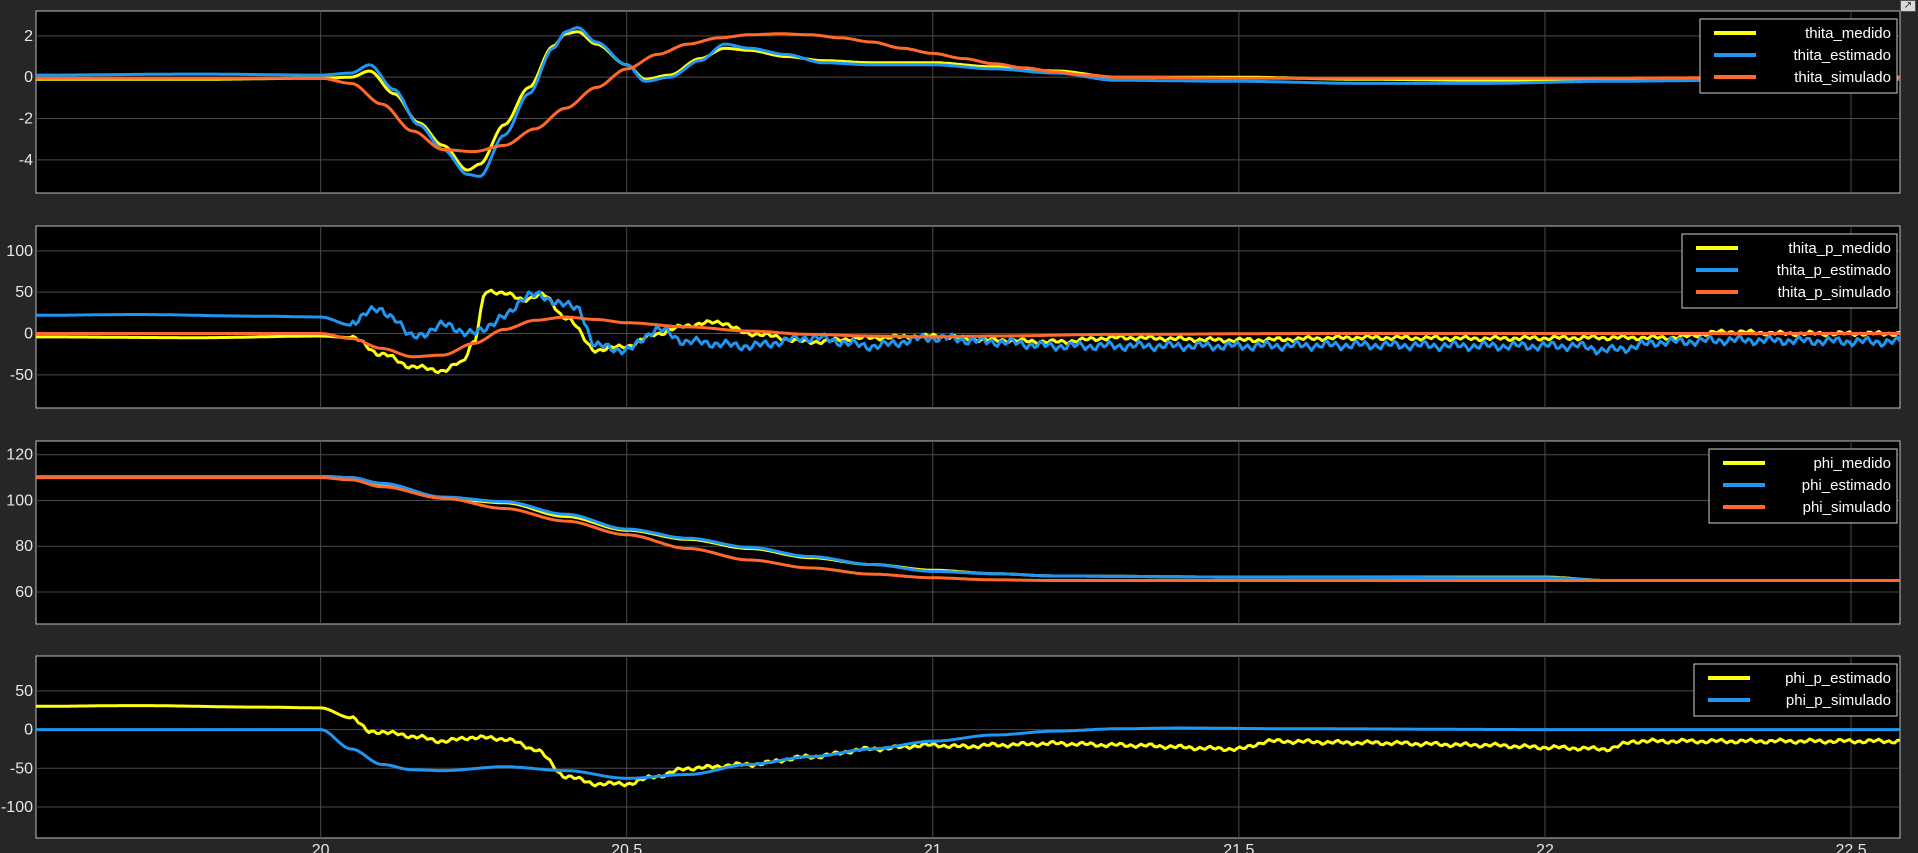 The width and height of the screenshot is (1918, 853). I want to click on legend-entry: thita_medido, so click(1848, 33).